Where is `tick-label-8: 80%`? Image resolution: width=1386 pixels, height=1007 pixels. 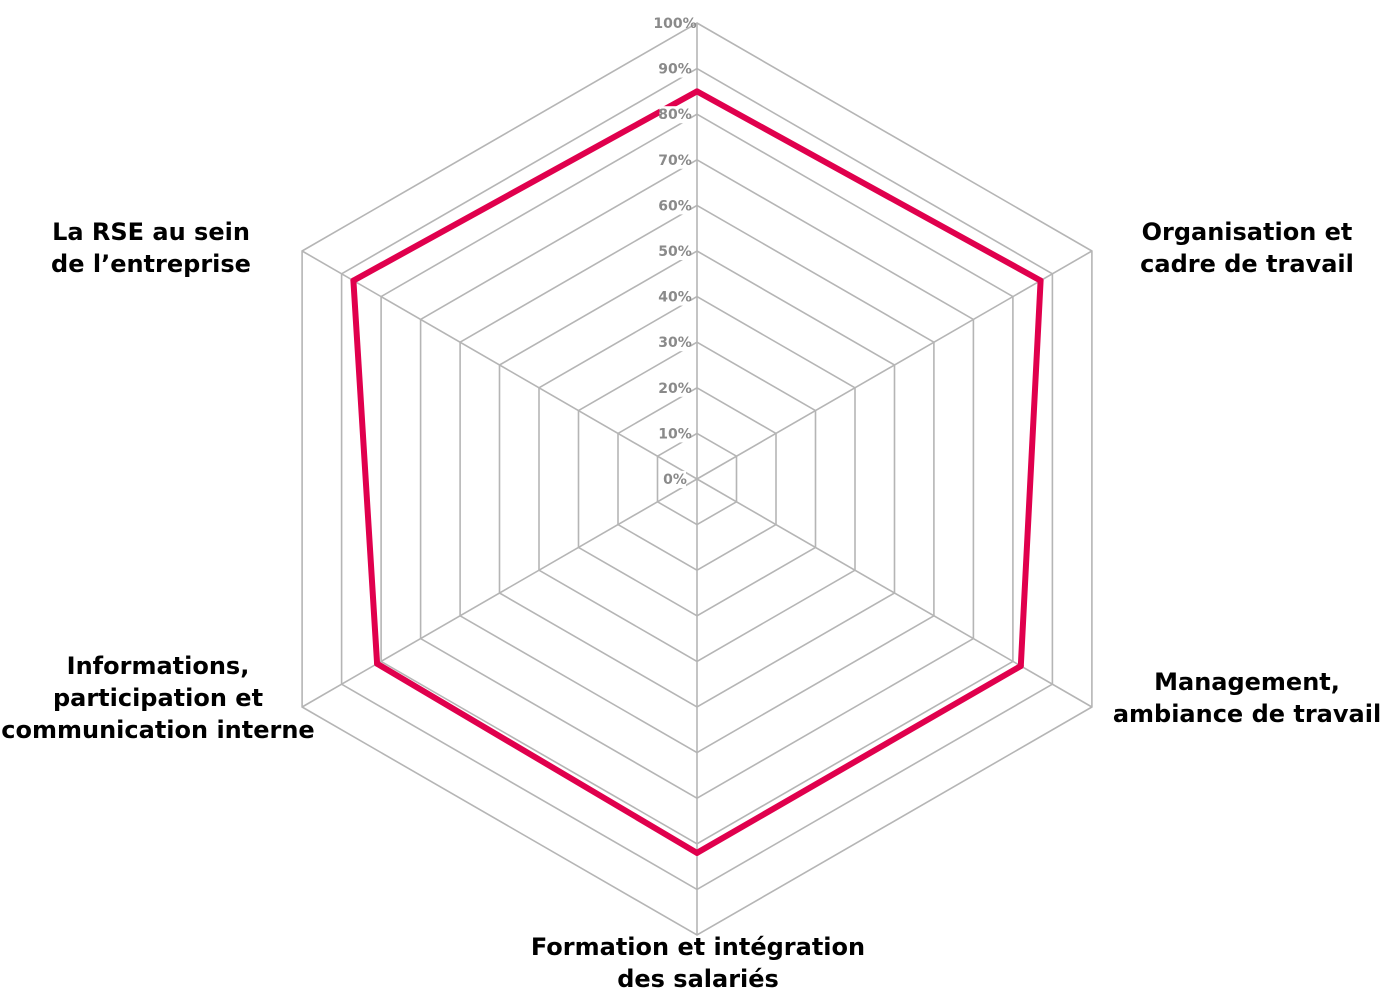
tick-label-8: 80% is located at coordinates (675, 115).